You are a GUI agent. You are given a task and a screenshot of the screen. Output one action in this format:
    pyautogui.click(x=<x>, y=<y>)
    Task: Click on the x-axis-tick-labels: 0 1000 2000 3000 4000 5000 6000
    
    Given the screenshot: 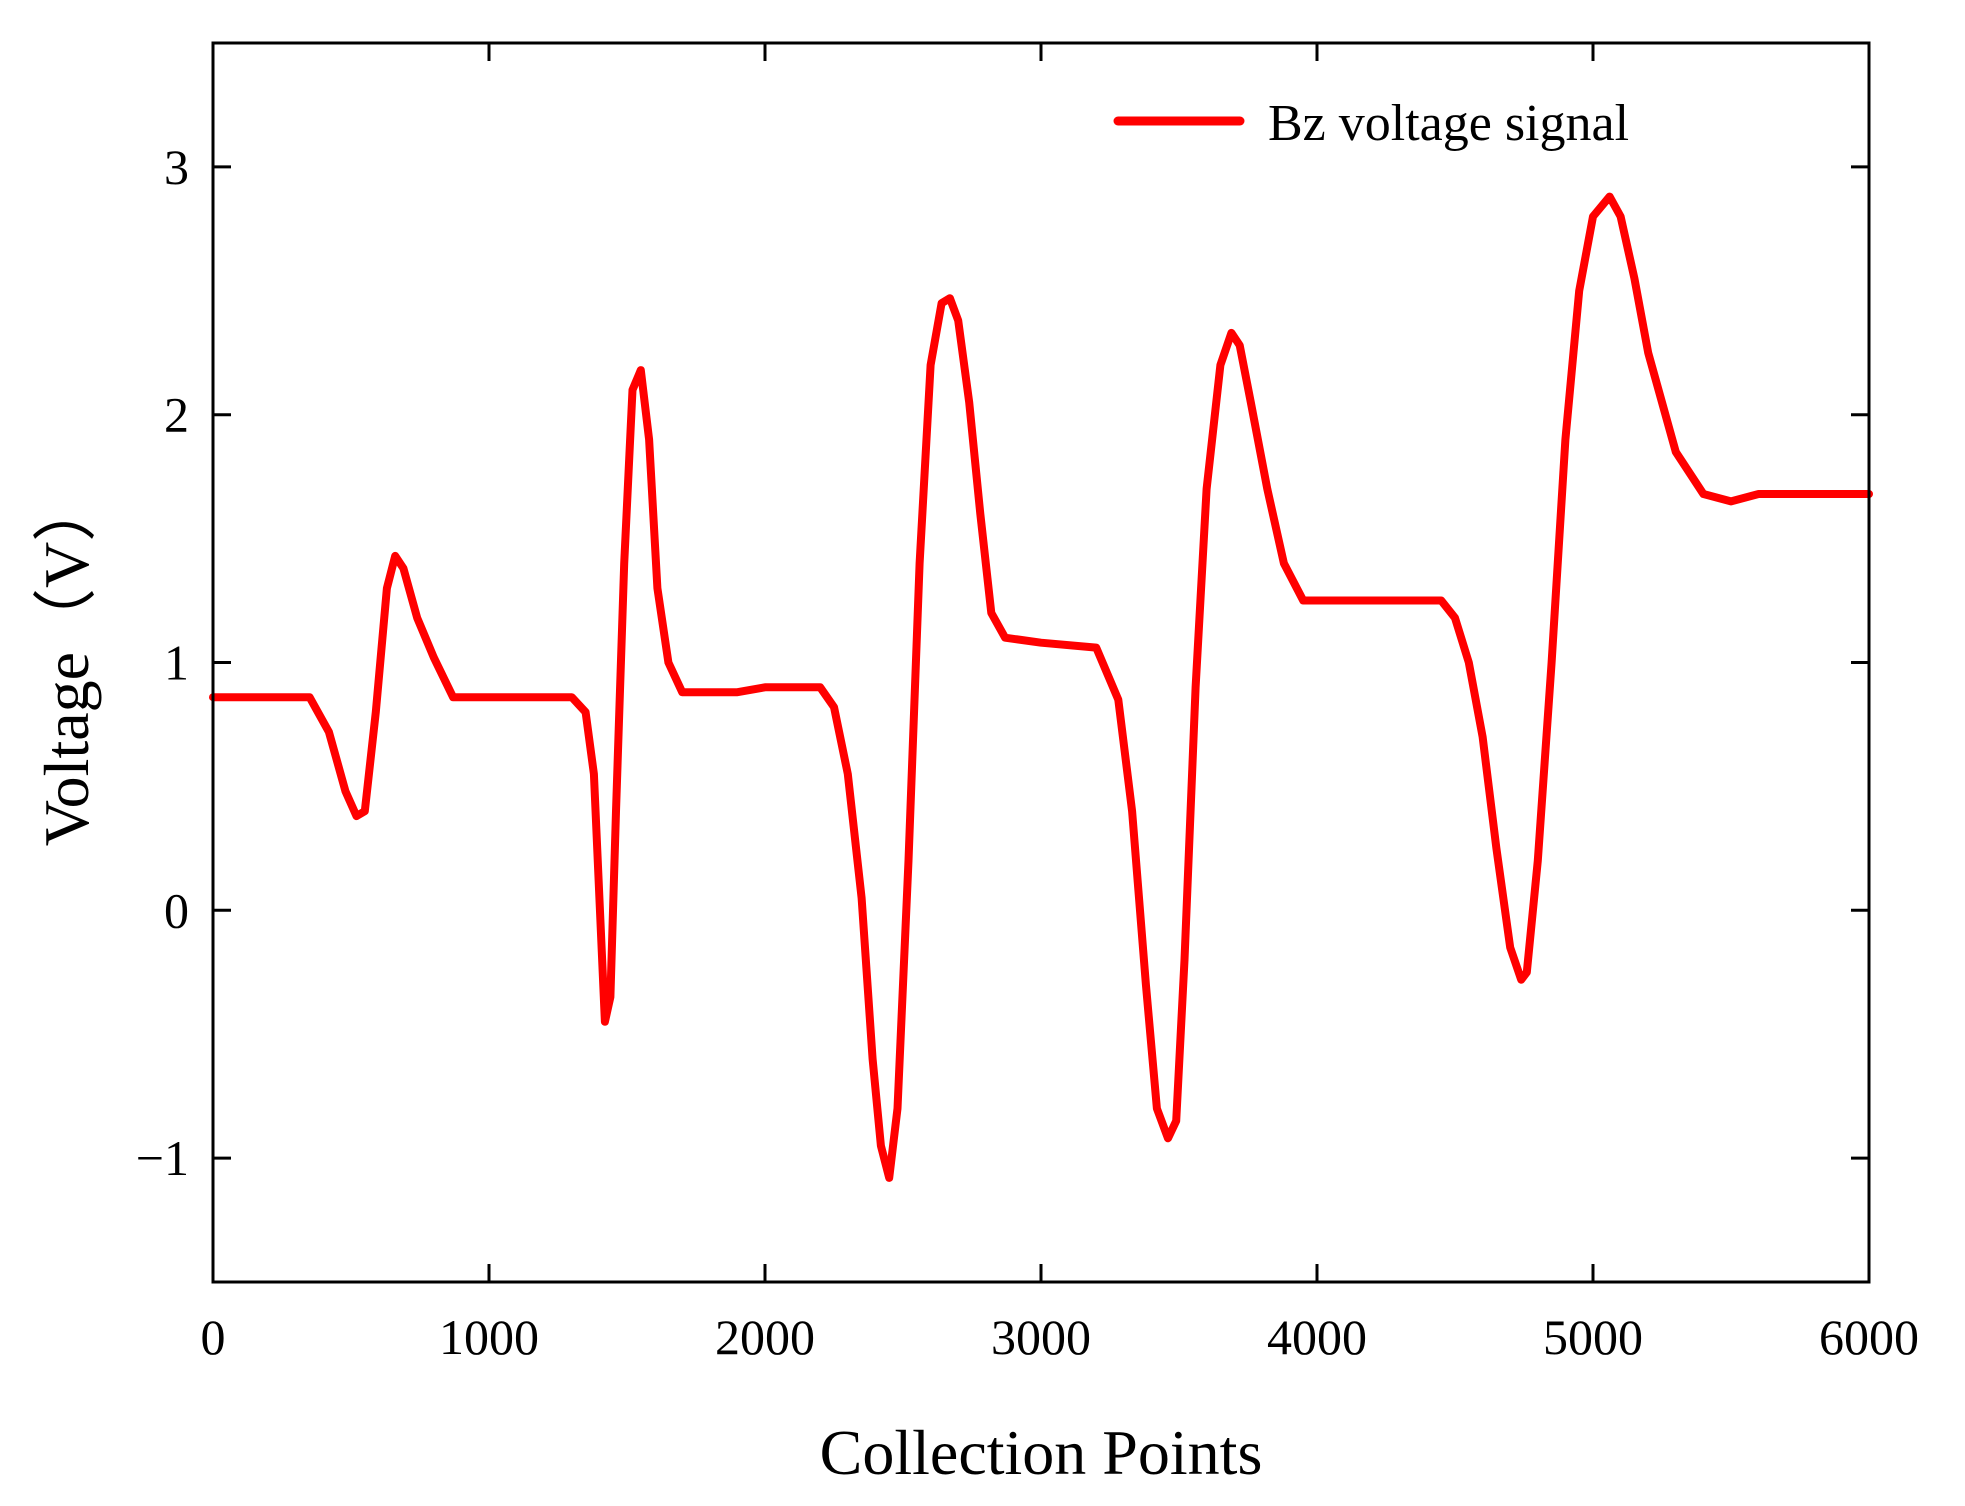 What is the action you would take?
    pyautogui.click(x=1060, y=1337)
    